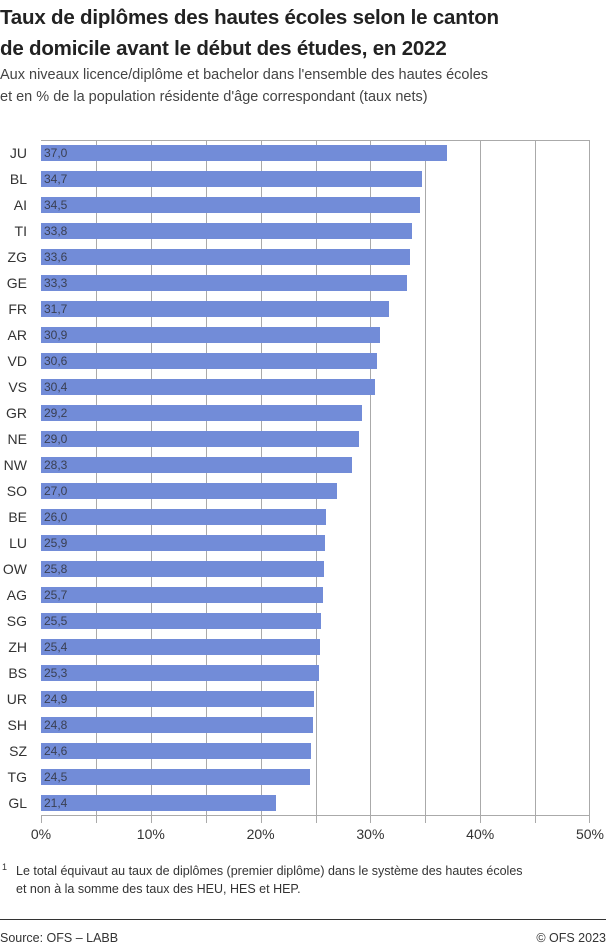 This screenshot has height=948, width=606. I want to click on bar-row: SO 27,0, so click(295, 491).